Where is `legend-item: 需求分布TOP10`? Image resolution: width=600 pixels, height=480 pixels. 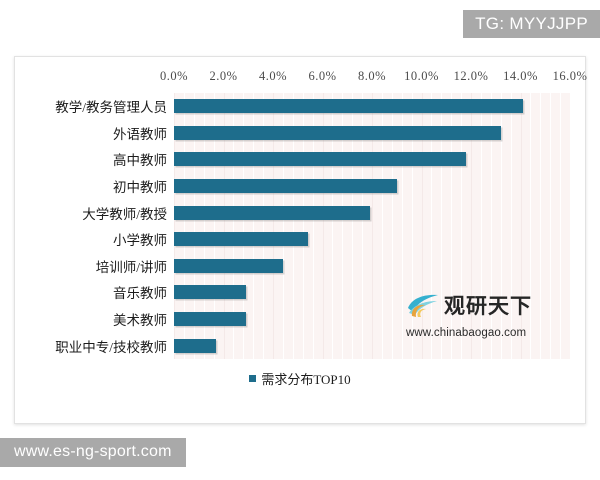
legend-item: 需求分布TOP10 is located at coordinates (300, 378).